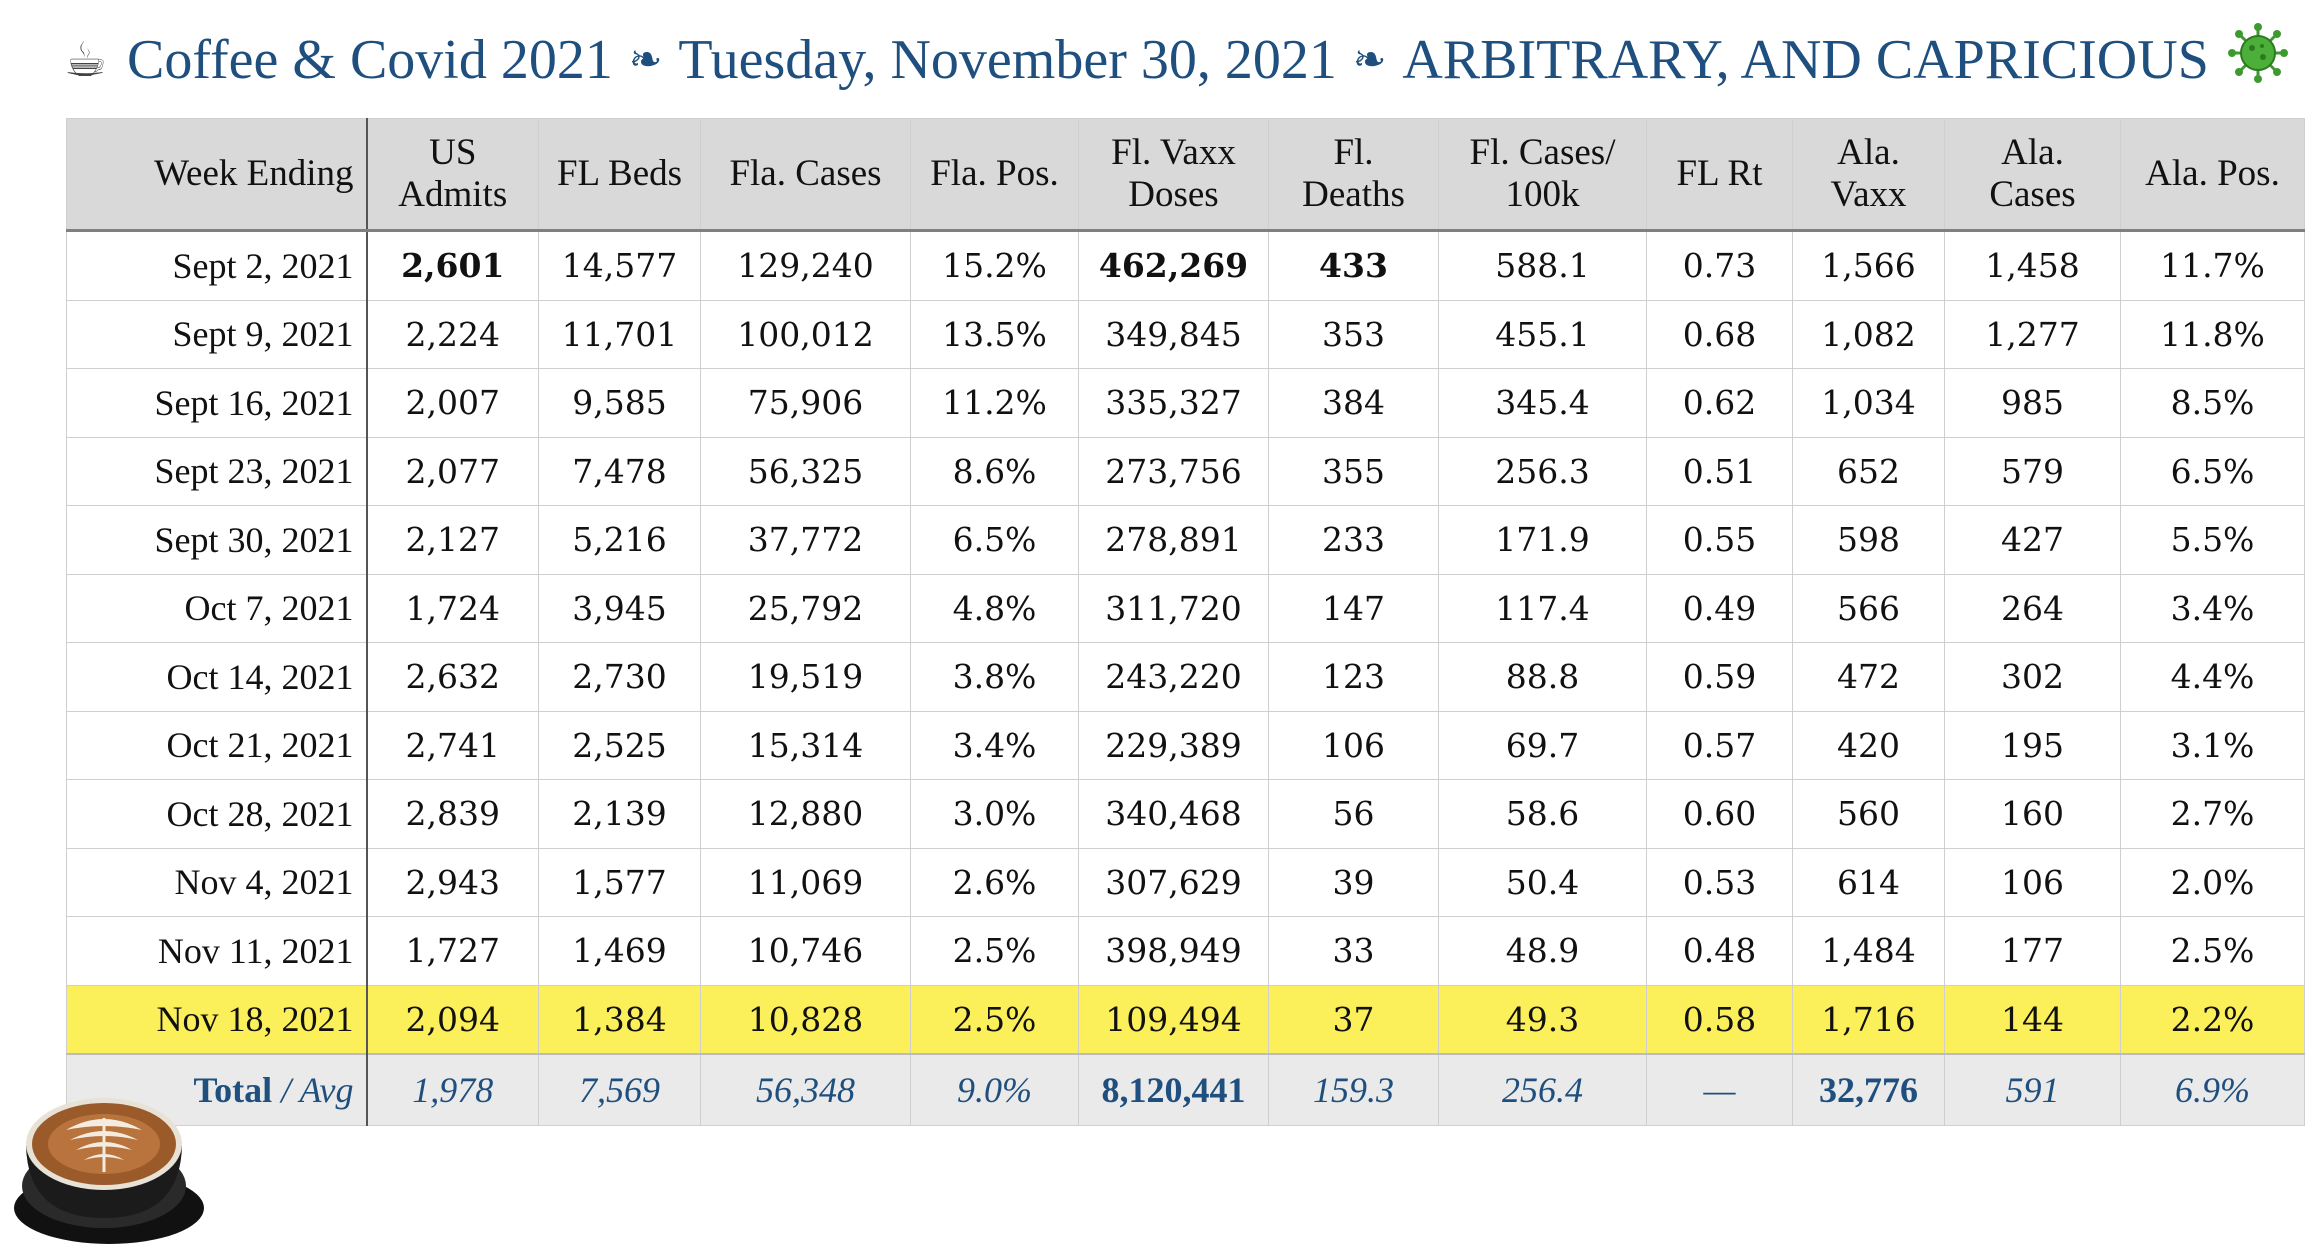 The width and height of the screenshot is (2314, 1252). Describe the element at coordinates (254, 173) in the screenshot. I see `column-header-line: Week Ending` at that location.